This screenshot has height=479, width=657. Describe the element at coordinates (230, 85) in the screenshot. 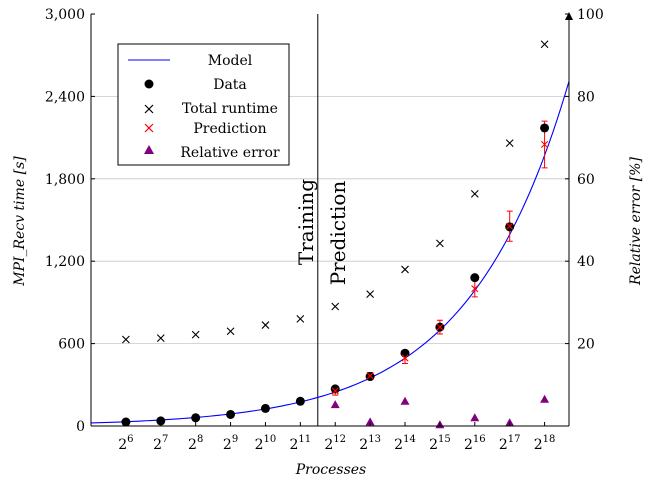

I see `legend-data-label: Data` at that location.